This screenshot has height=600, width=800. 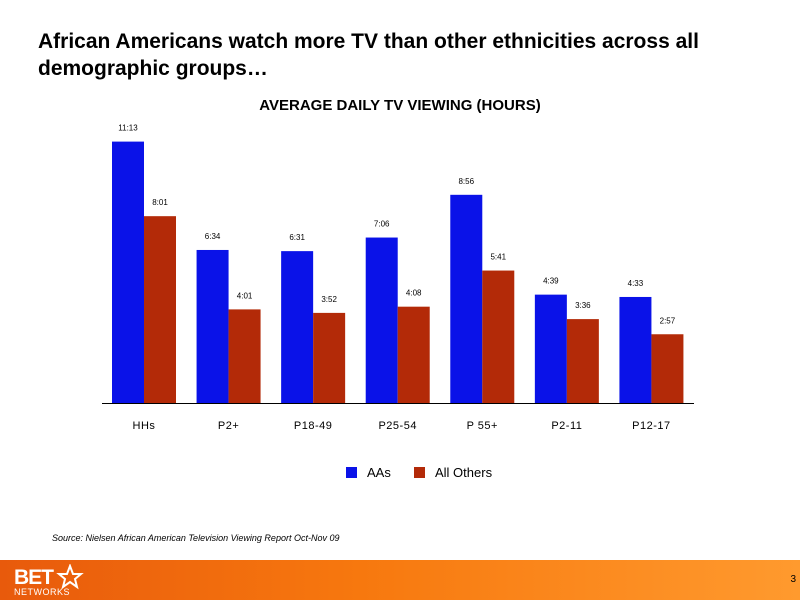 What do you see at coordinates (400, 105) in the screenshot?
I see `chart-title: AVERAGE DAILY TV VIEWING (HOURS)` at bounding box center [400, 105].